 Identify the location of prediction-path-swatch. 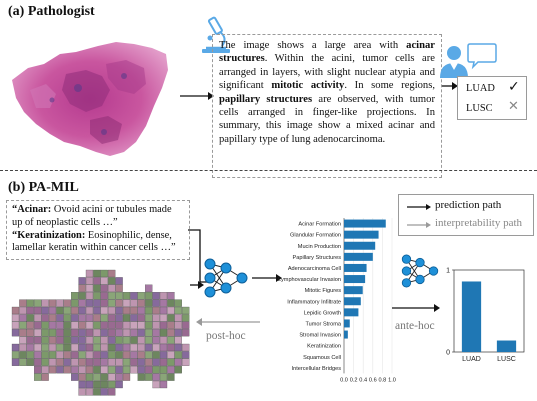
(419, 207).